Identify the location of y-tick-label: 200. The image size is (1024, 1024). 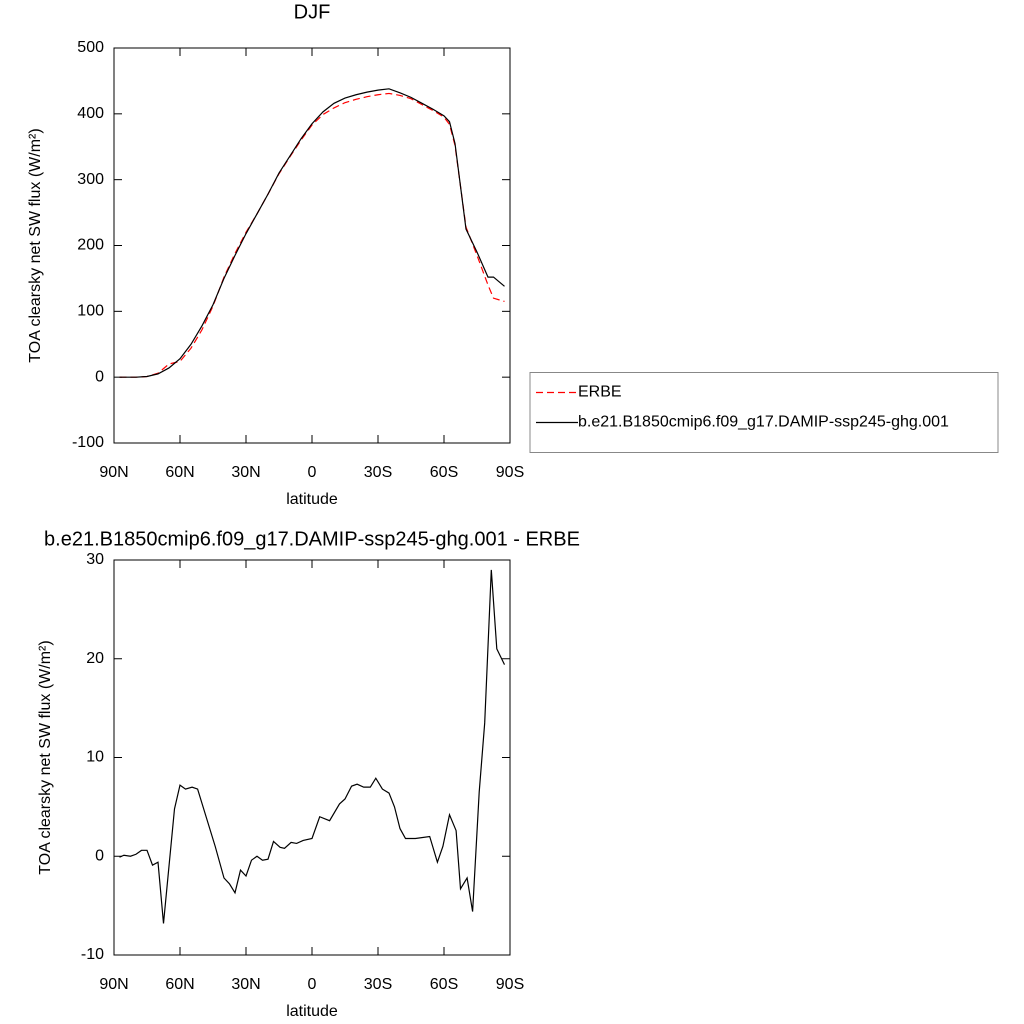
(90, 245).